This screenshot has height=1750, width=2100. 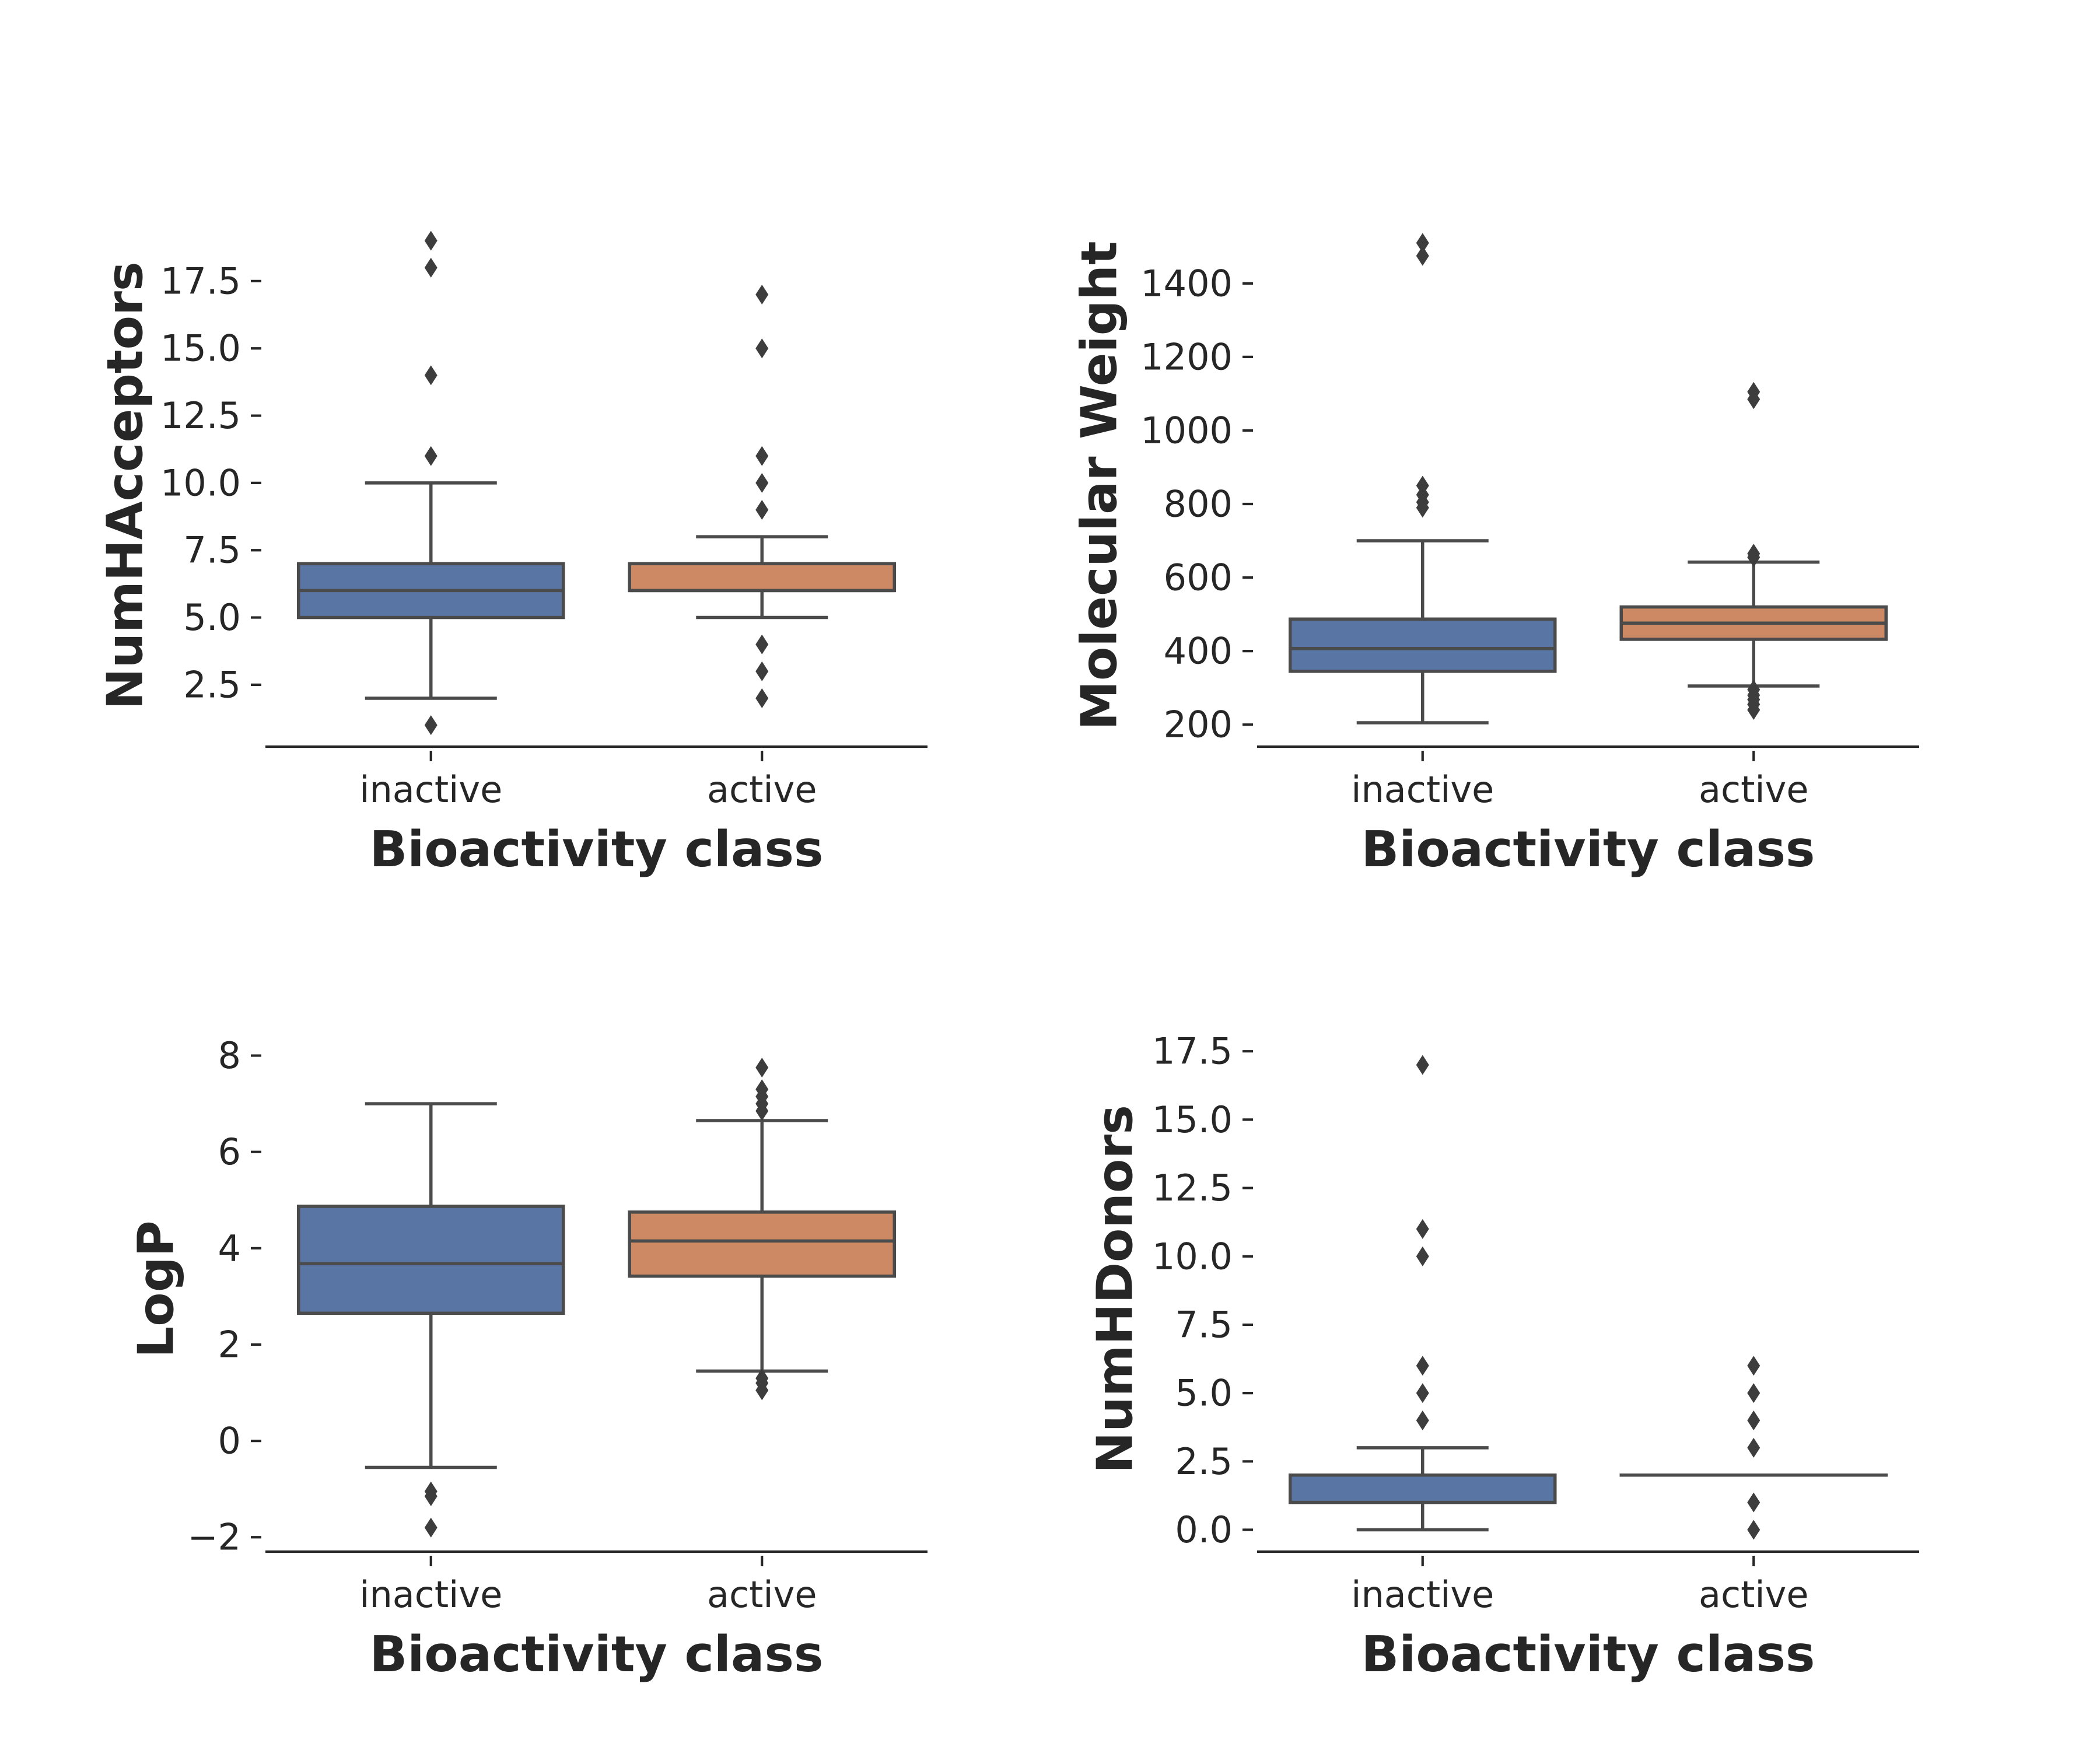 I want to click on y-axis-title: Molecular Weight, so click(x=1100, y=485).